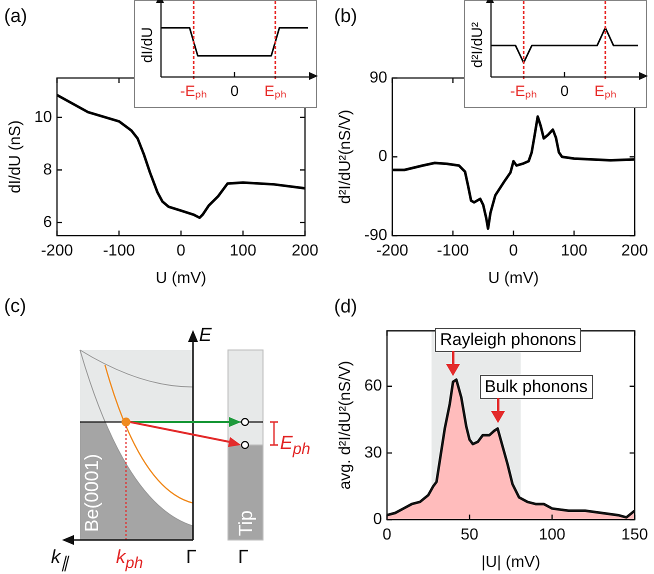 The image size is (654, 574). What do you see at coordinates (376, 235) in the screenshot?
I see `y-tick-label: -90` at bounding box center [376, 235].